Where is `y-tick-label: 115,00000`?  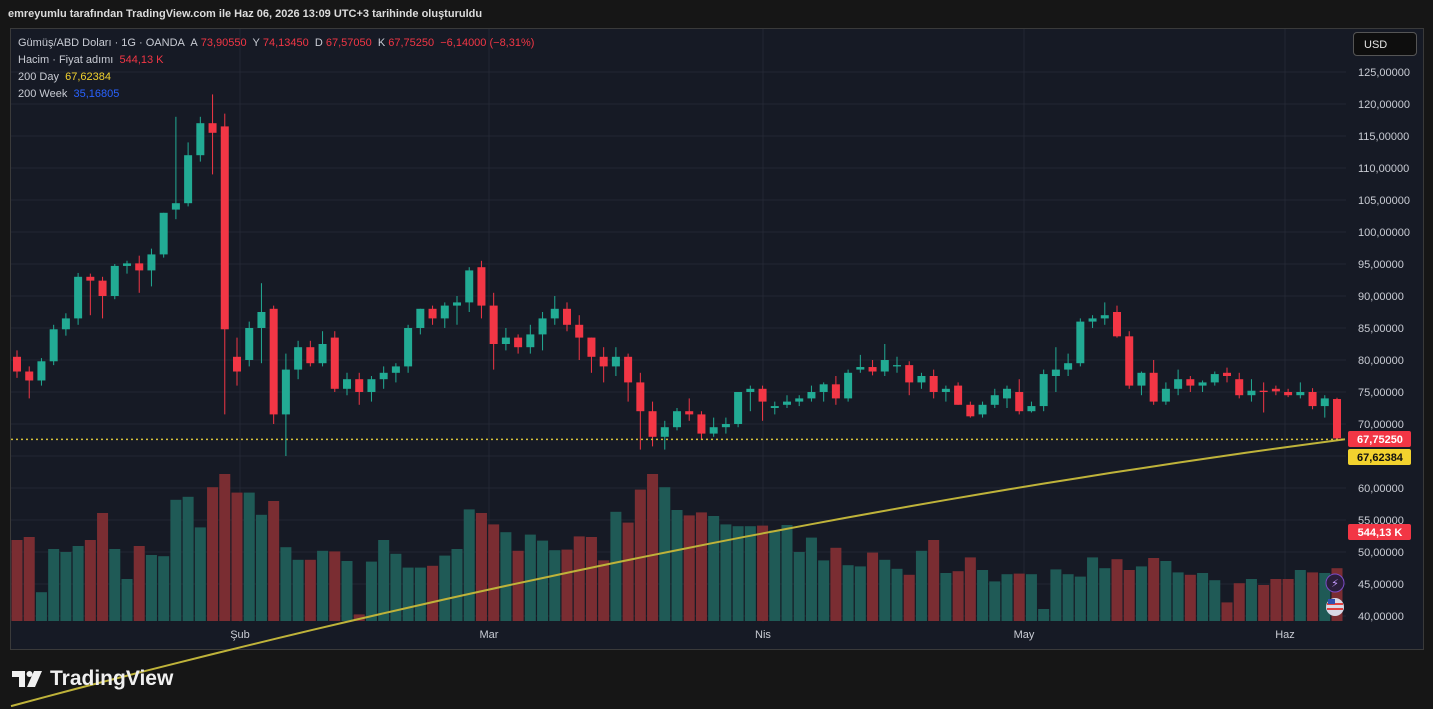
y-tick-label: 115,00000 is located at coordinates (1383, 137).